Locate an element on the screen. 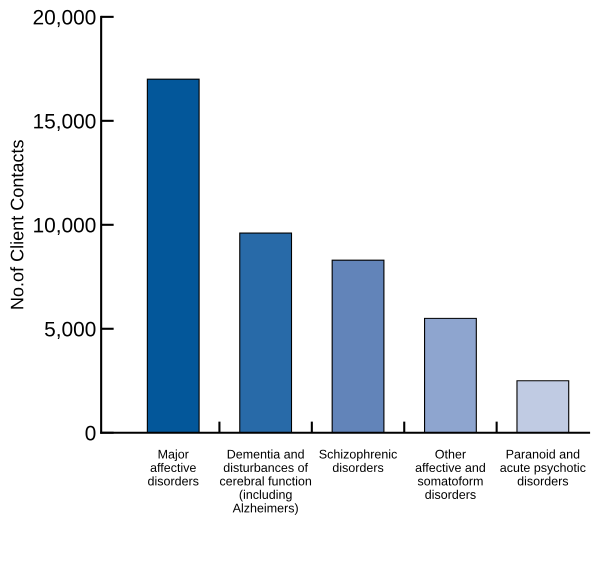  y-tick-label: 15,000 is located at coordinates (65, 123).